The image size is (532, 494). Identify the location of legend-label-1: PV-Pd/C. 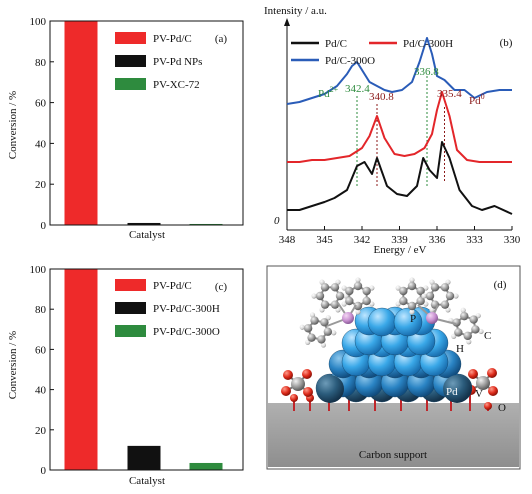
(172, 39).